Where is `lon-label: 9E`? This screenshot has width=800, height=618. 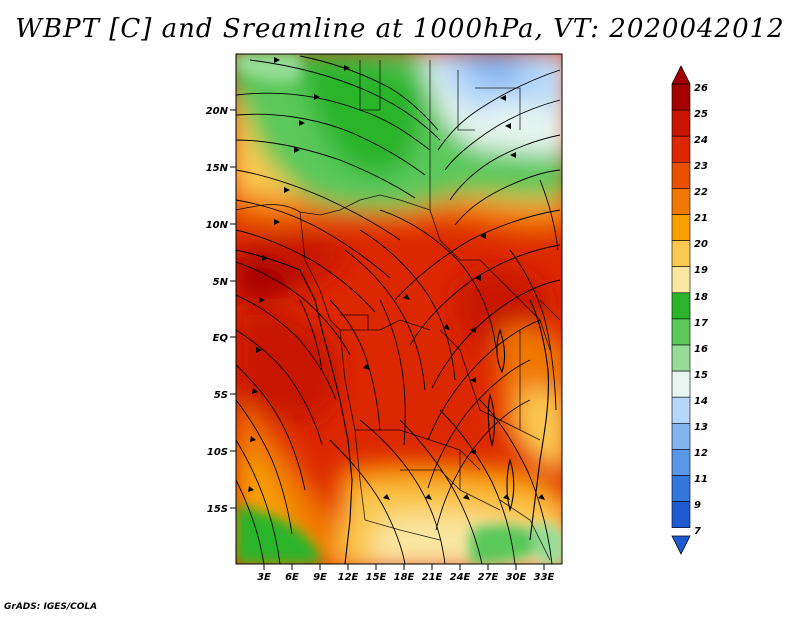 lon-label: 9E is located at coordinates (320, 577).